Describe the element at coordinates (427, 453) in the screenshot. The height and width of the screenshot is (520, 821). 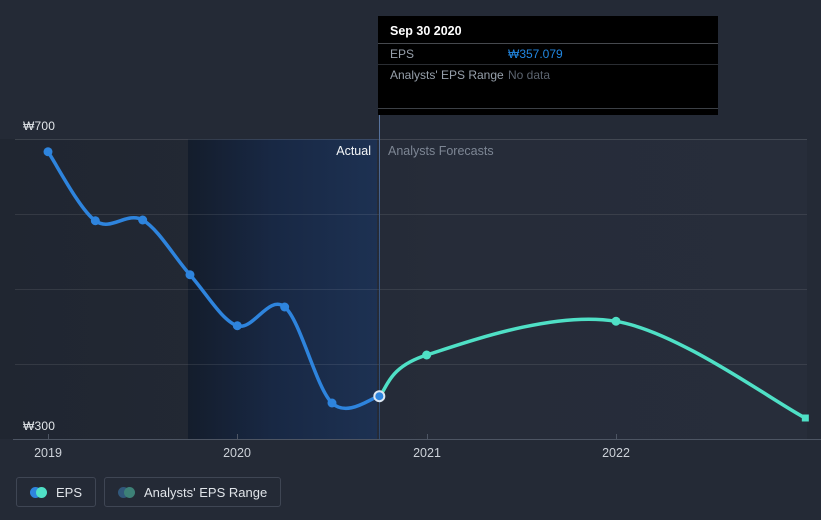
I see `x-axis-label: 2021` at that location.